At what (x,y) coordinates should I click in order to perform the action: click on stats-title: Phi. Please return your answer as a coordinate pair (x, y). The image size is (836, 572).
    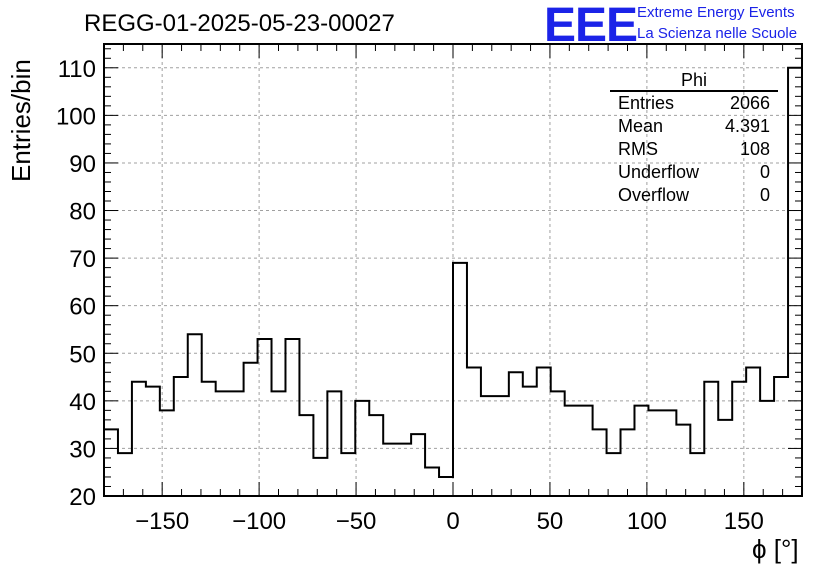
    Looking at the image, I should click on (694, 81).